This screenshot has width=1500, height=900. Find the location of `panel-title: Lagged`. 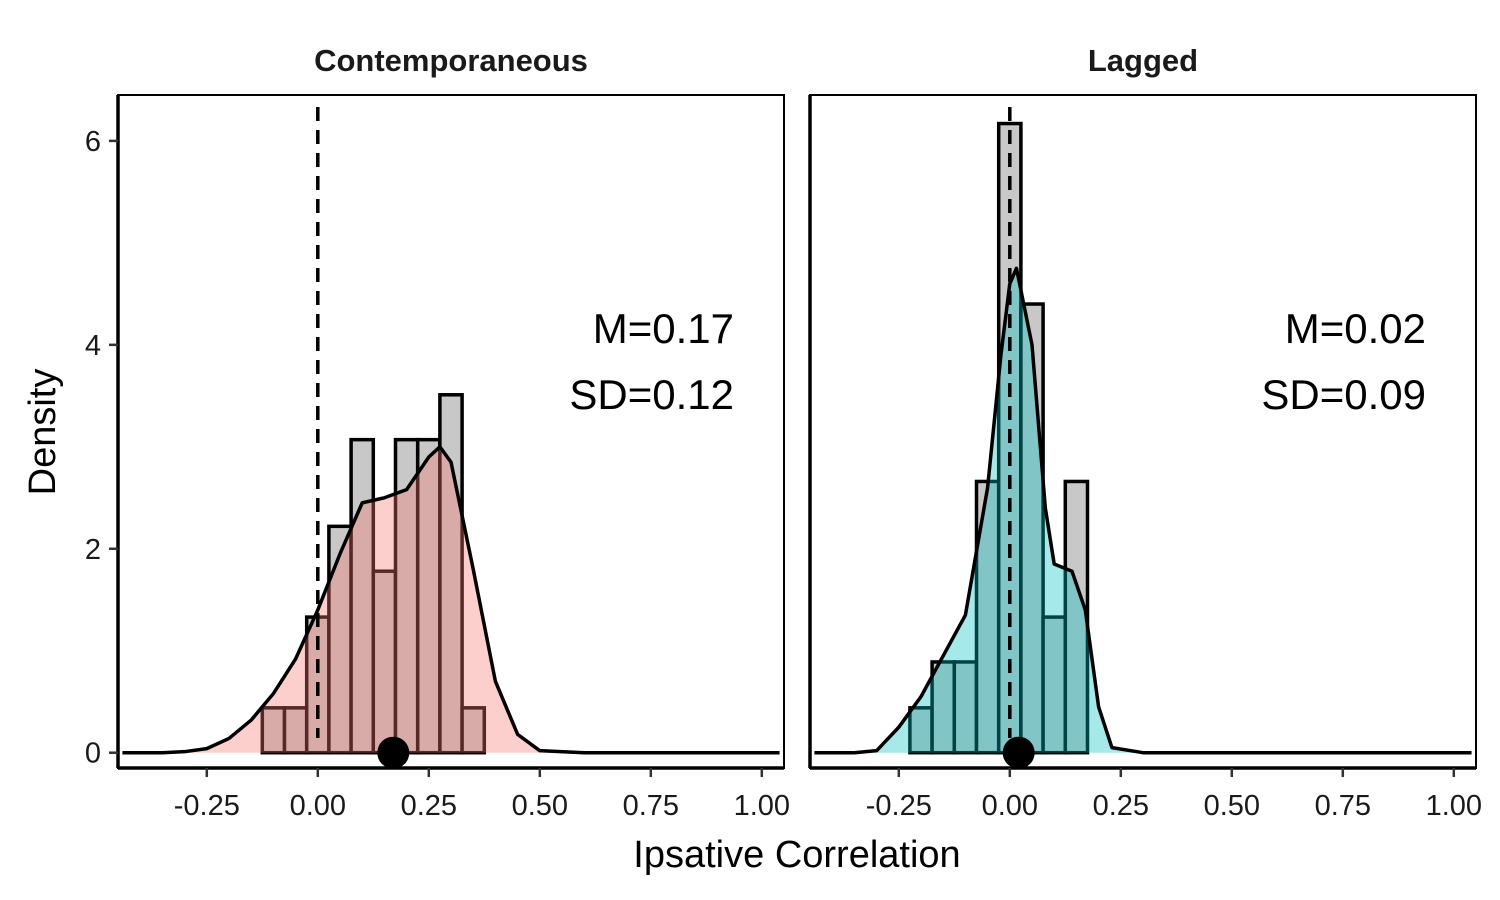

panel-title: Lagged is located at coordinates (1143, 60).